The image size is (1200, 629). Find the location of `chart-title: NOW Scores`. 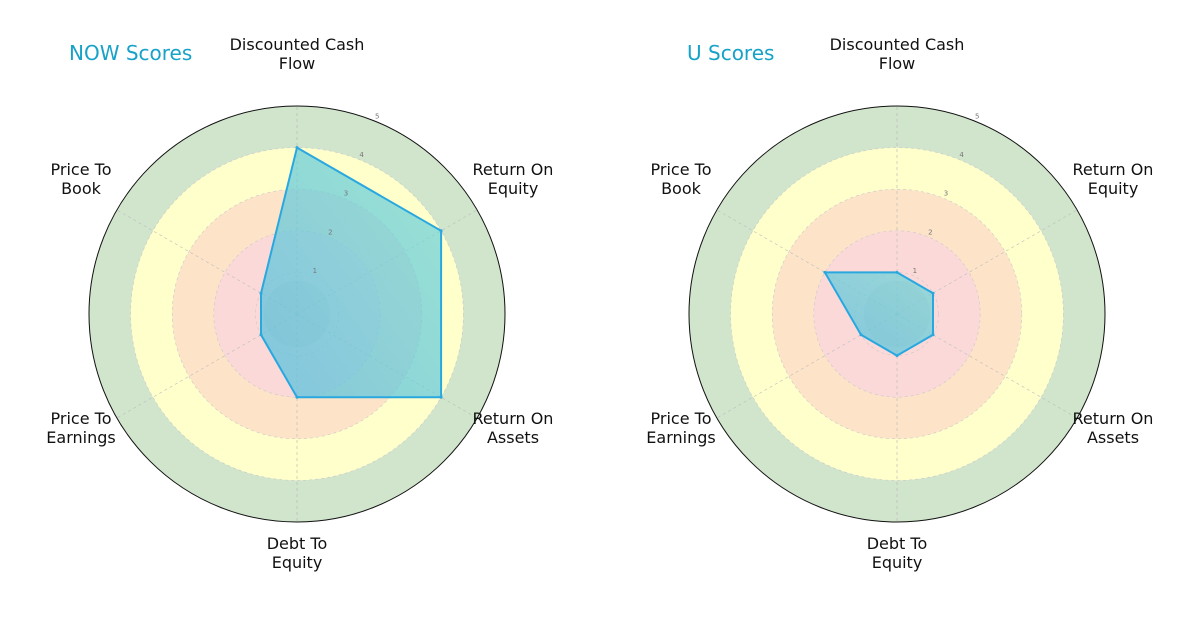

chart-title: NOW Scores is located at coordinates (130, 53).